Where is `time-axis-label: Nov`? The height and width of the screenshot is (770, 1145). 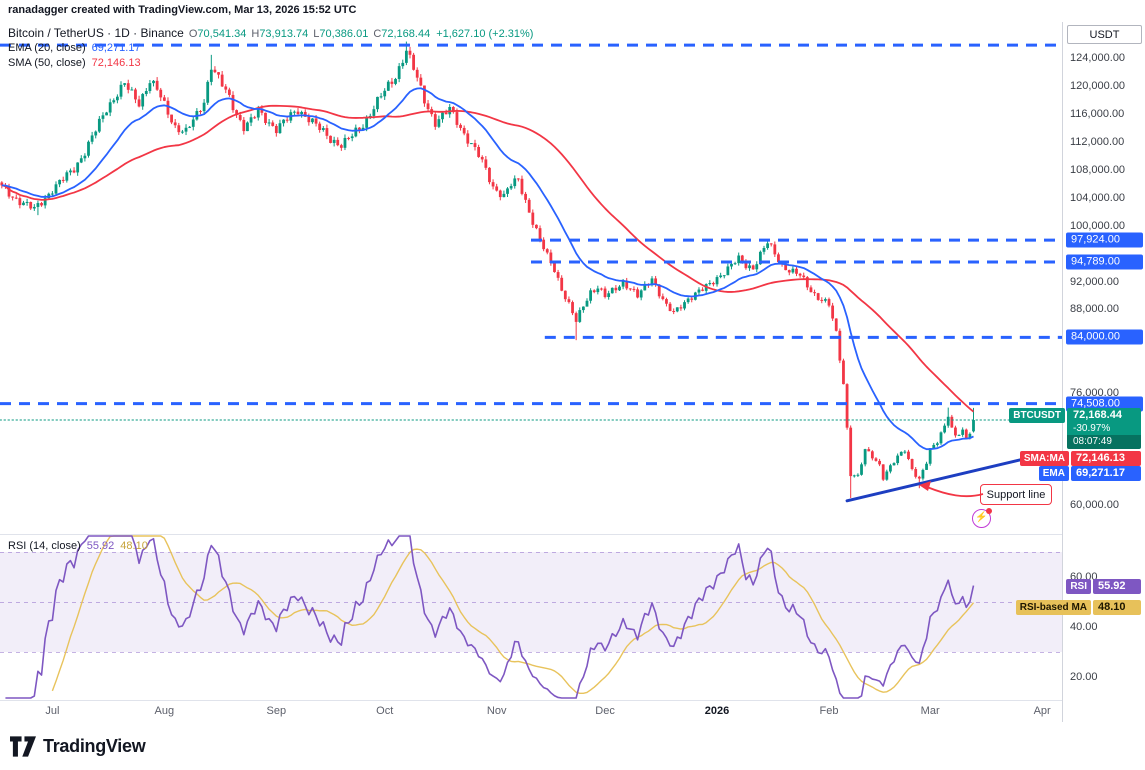 time-axis-label: Nov is located at coordinates (496, 711).